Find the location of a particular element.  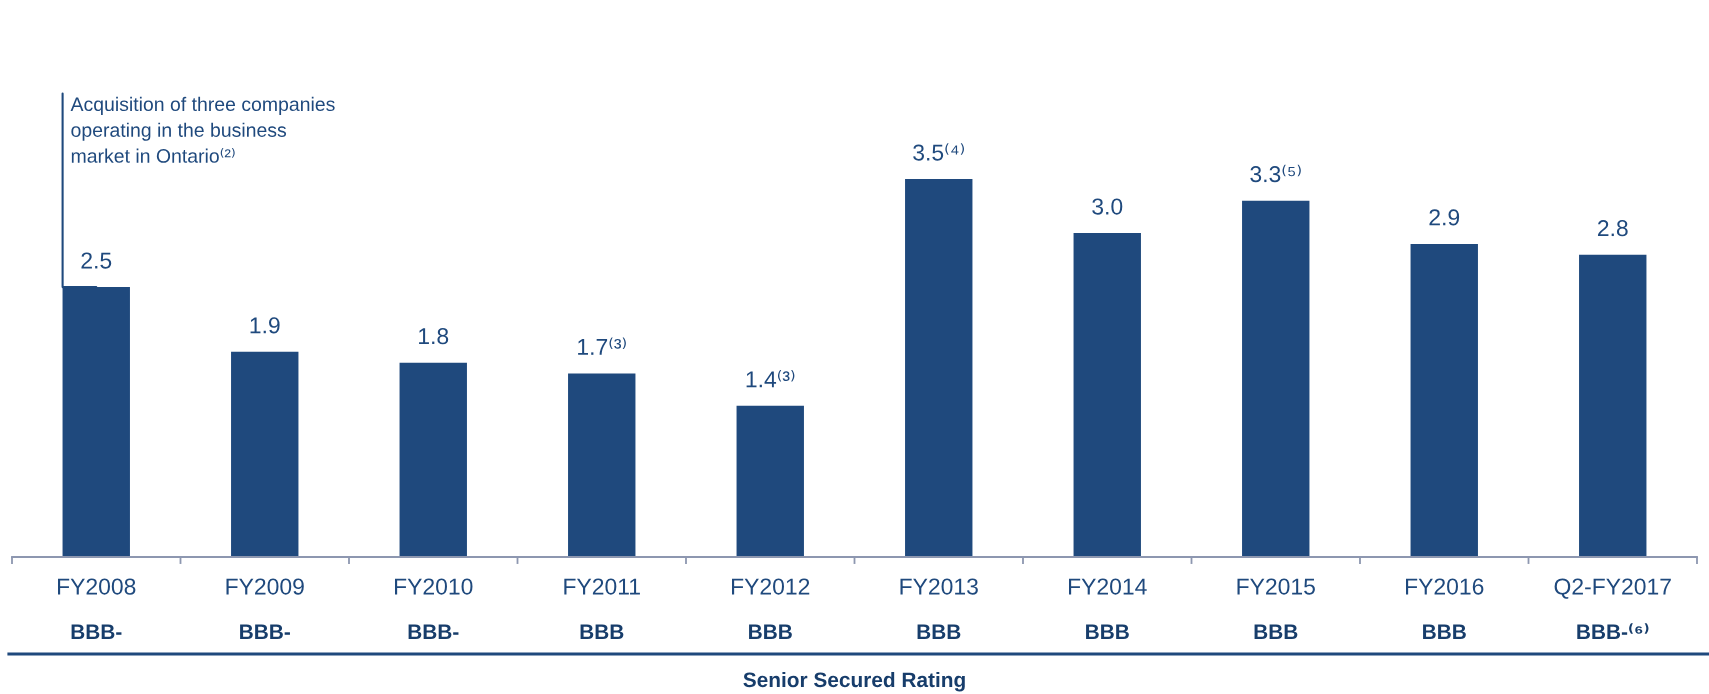

data-label: 1.4⁽³⁾ is located at coordinates (770, 378).